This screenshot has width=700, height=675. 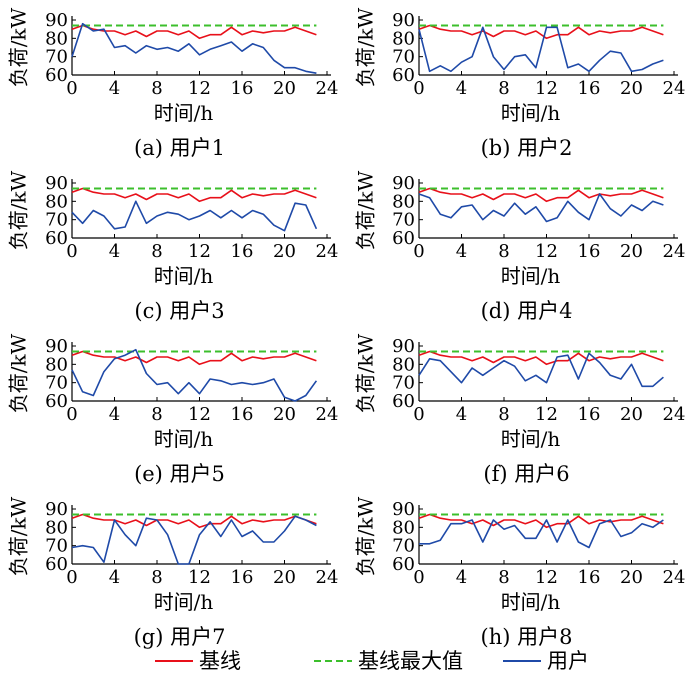 I want to click on legend-label-baseline-max: 基线最大值, so click(x=410, y=661).